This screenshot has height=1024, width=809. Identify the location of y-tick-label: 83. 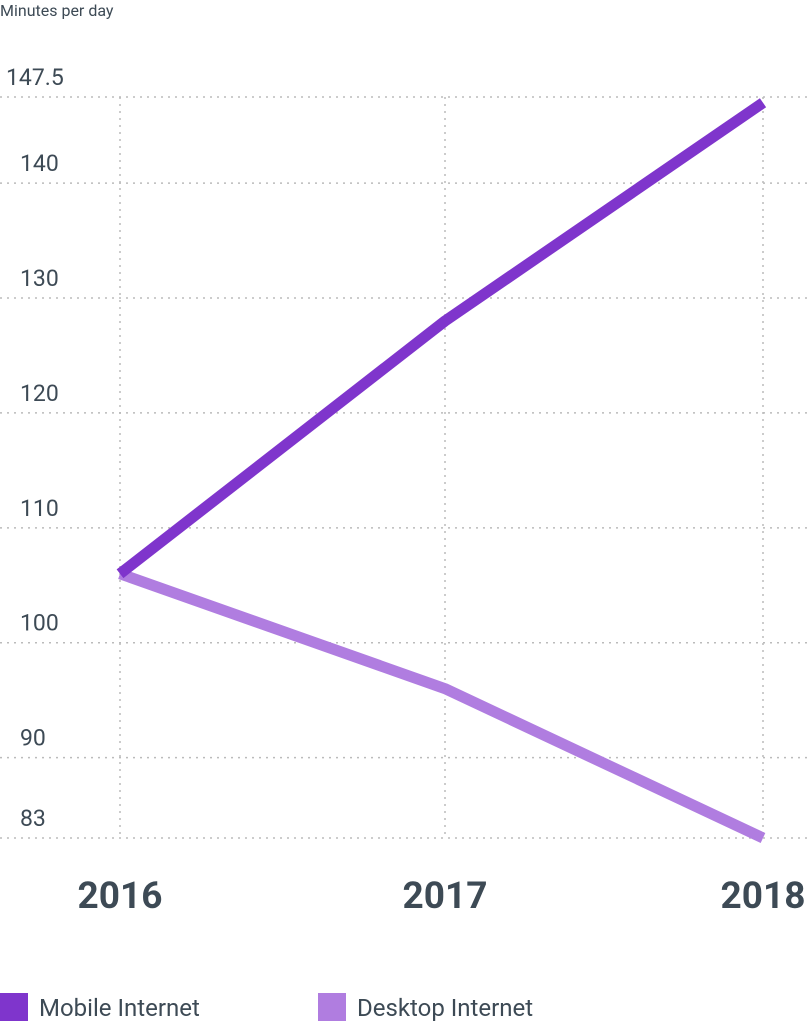
(33, 818).